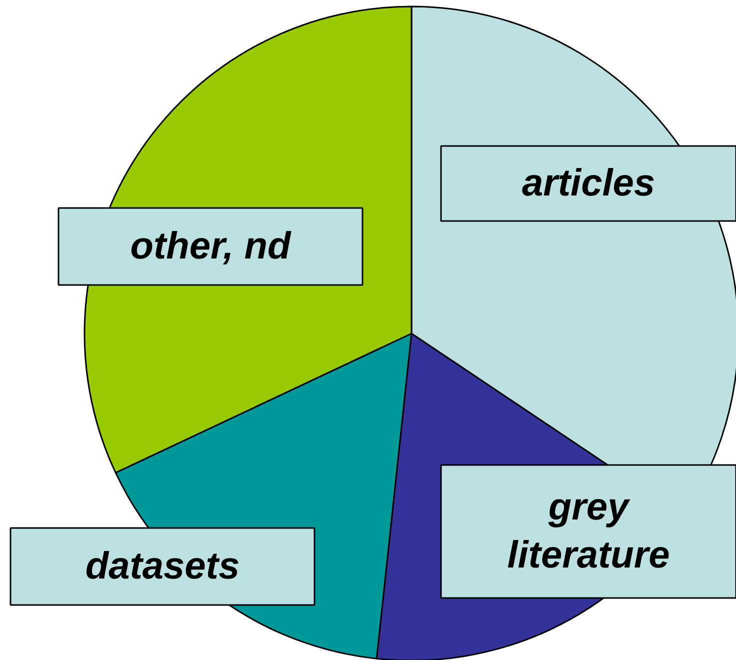 The width and height of the screenshot is (736, 660). What do you see at coordinates (589, 183) in the screenshot?
I see `slice-label: articles` at bounding box center [589, 183].